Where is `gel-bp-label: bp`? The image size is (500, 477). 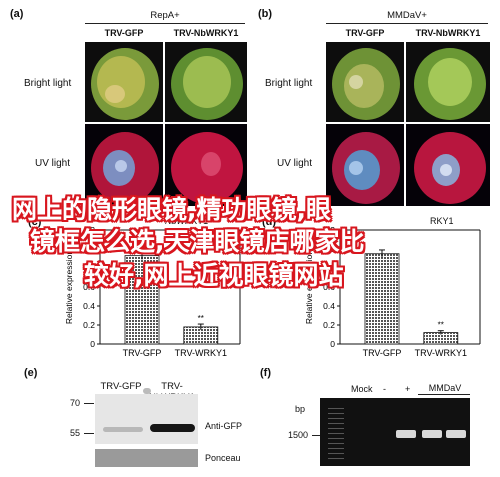
gel-bp-label: bp is located at coordinates (300, 409).